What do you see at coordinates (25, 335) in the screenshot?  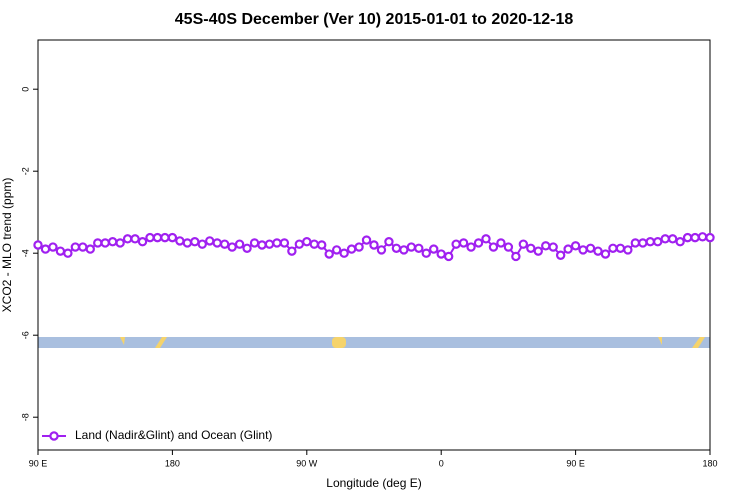 I see `y-tick-label: -6` at bounding box center [25, 335].